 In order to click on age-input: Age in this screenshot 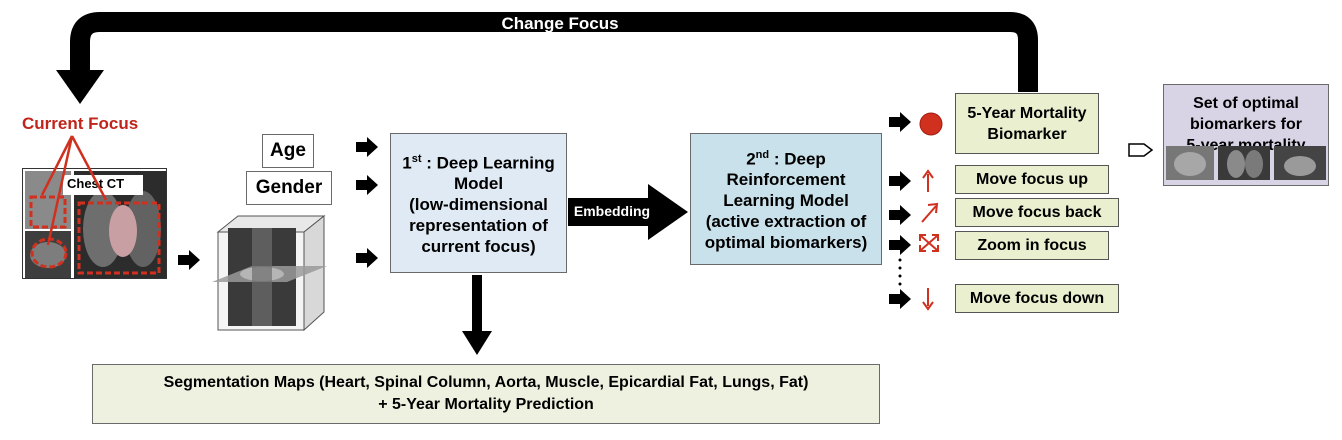, I will do `click(288, 151)`.